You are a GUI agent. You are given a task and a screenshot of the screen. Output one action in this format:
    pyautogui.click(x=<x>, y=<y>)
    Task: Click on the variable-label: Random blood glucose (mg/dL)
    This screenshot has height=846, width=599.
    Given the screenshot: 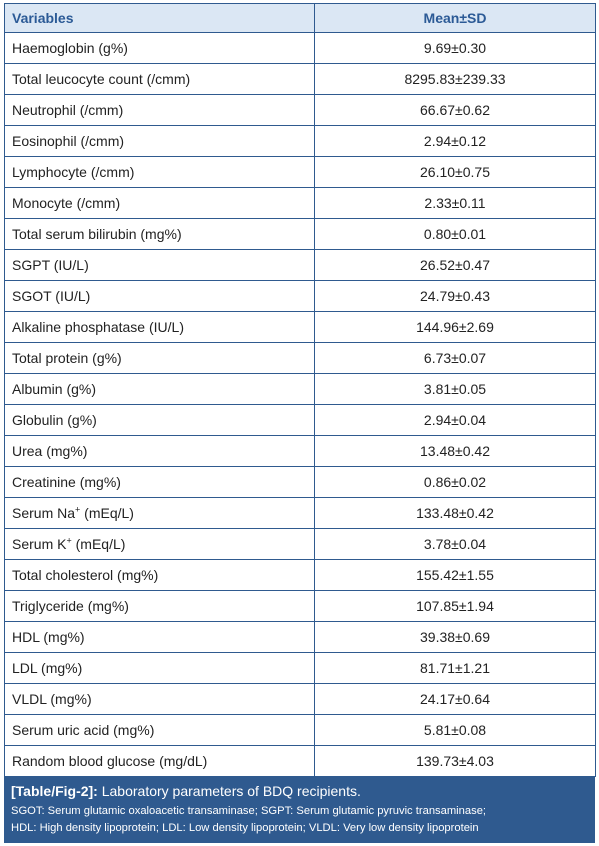 What is the action you would take?
    pyautogui.click(x=110, y=761)
    